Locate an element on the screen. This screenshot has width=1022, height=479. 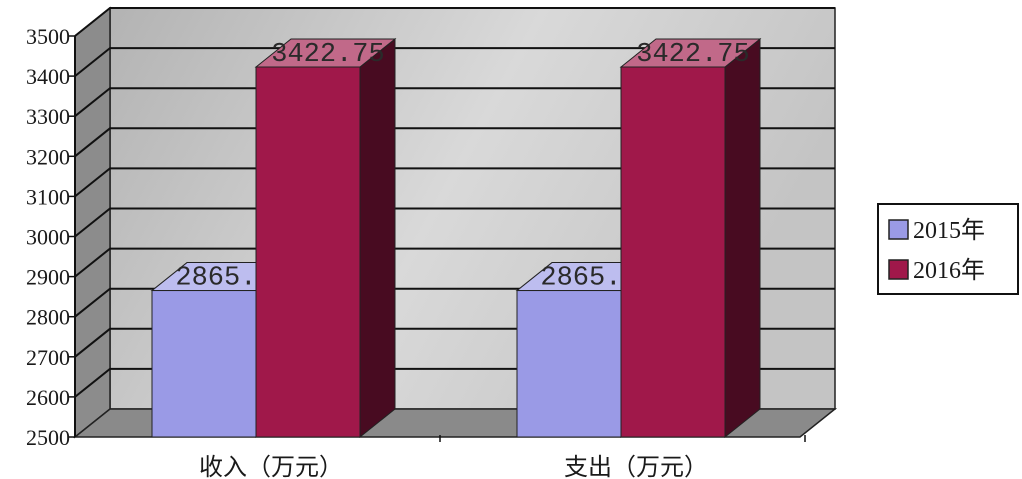
y-tick-label: 2900 is located at coordinates (48, 277).